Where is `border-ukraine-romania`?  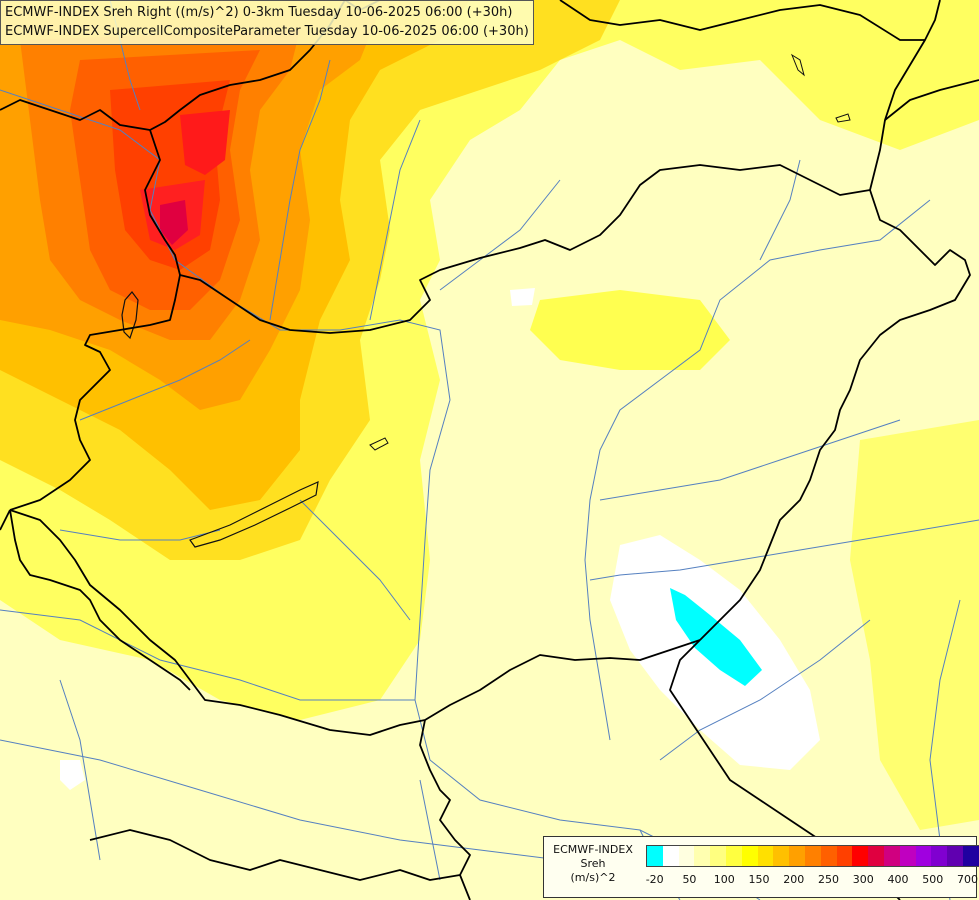
border-ukraine-romania is located at coordinates (931, 100).